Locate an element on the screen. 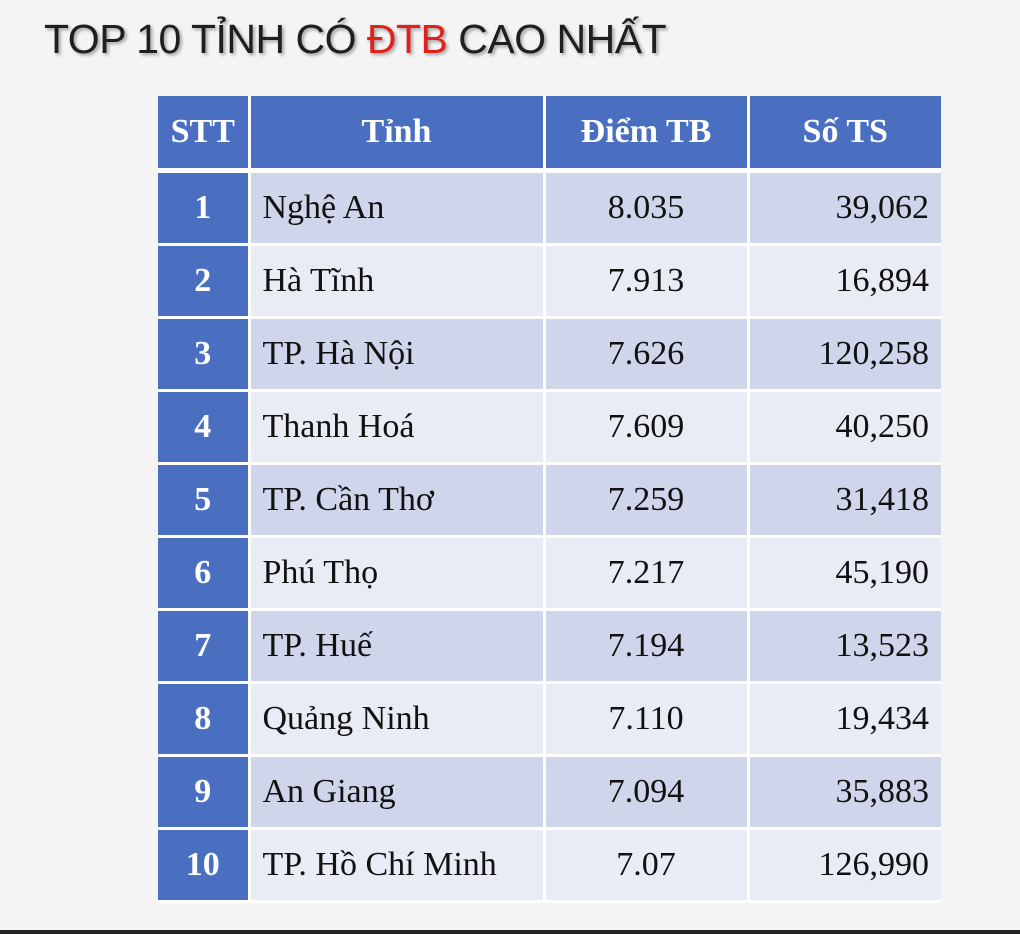  cell-tinh: Thanh Hoá is located at coordinates (397, 427).